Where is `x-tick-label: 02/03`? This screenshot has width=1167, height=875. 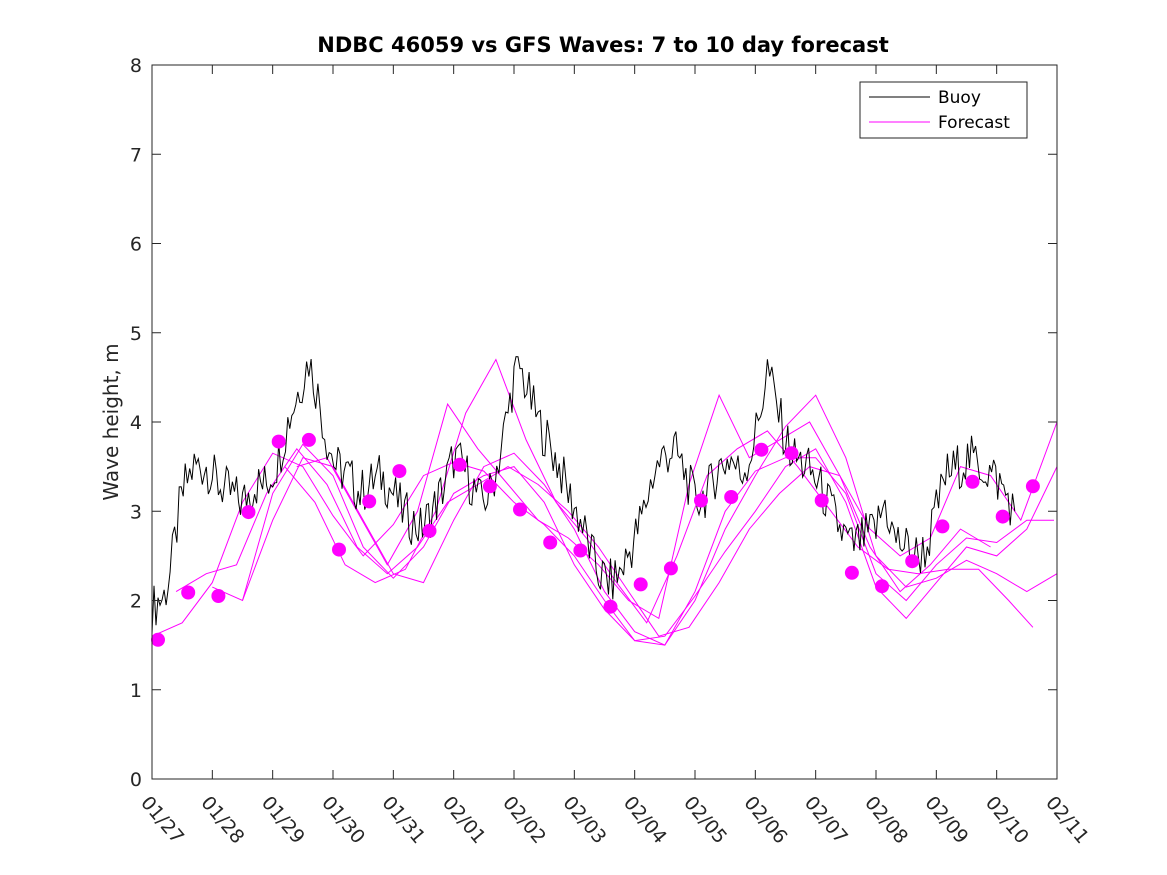
x-tick-label: 02/03 is located at coordinates (584, 820).